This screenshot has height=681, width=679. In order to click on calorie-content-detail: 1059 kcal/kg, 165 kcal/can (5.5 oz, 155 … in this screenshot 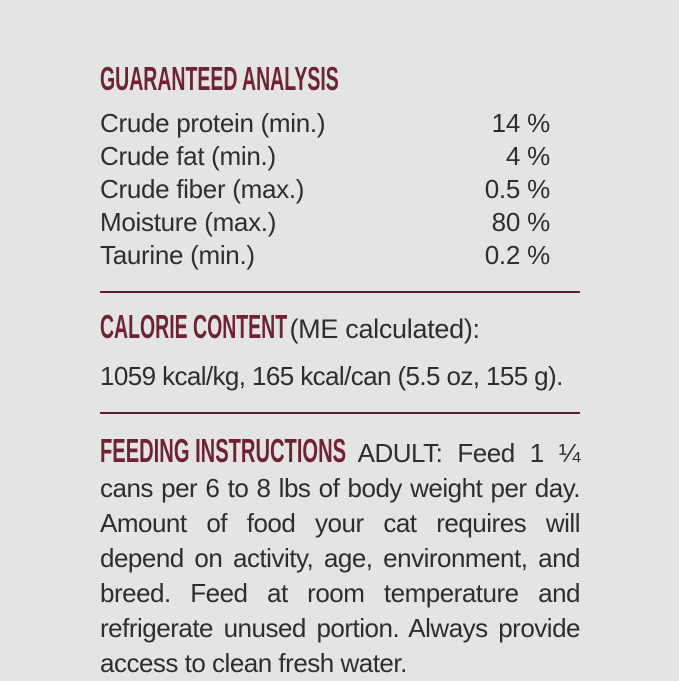, I will do `click(331, 376)`.